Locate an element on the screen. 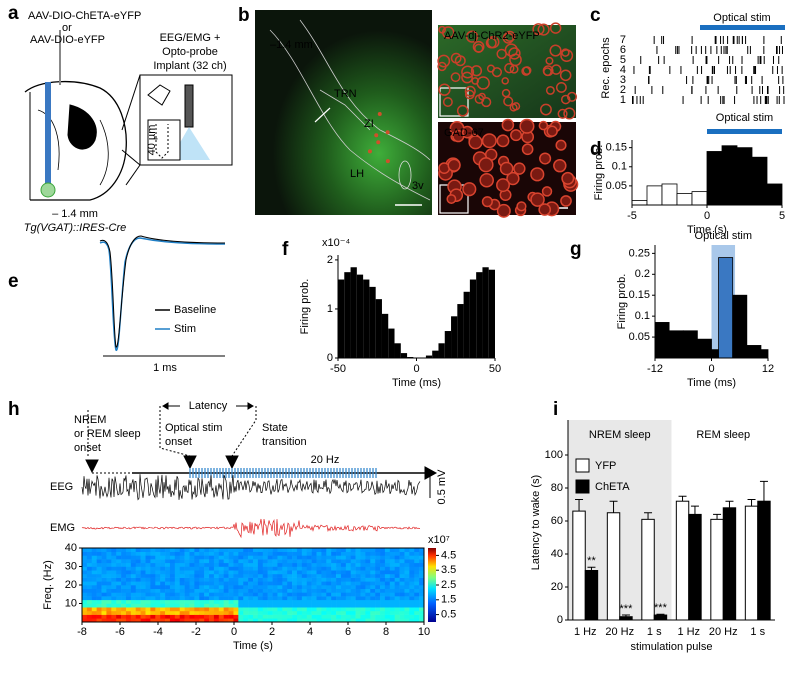  panel-label: g is located at coordinates (576, 249).